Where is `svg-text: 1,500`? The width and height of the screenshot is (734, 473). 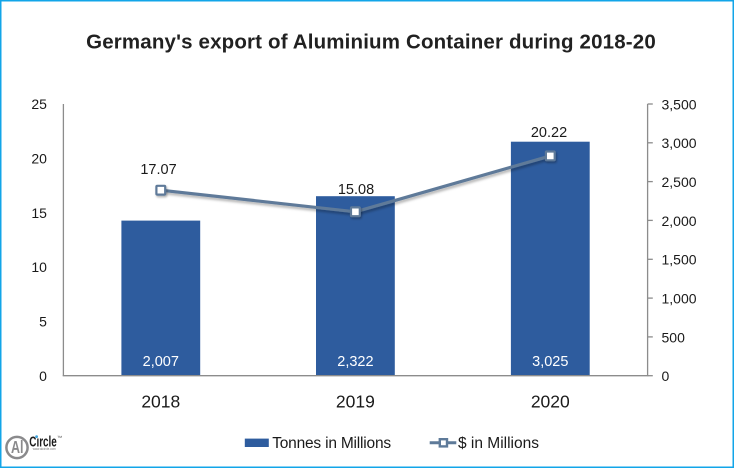 svg-text: 1,500 is located at coordinates (679, 260).